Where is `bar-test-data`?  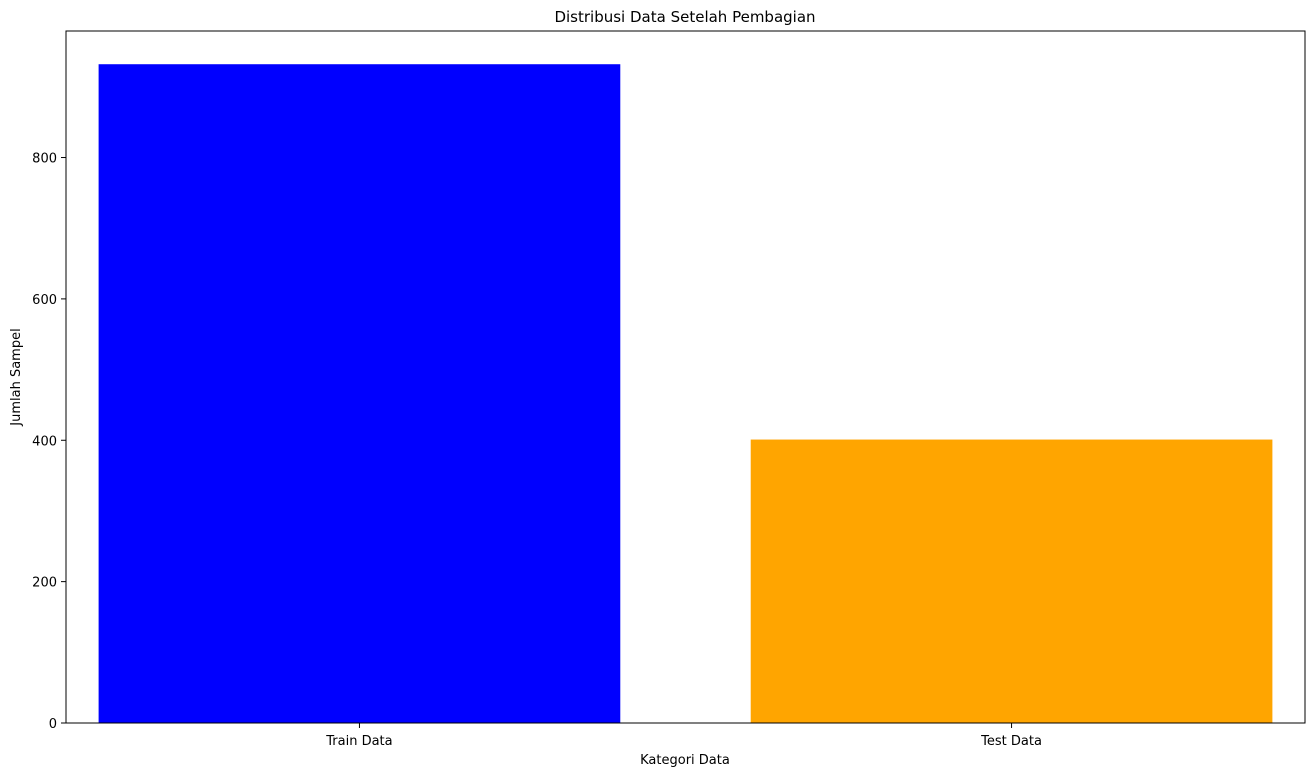 bar-test-data is located at coordinates (1011, 581).